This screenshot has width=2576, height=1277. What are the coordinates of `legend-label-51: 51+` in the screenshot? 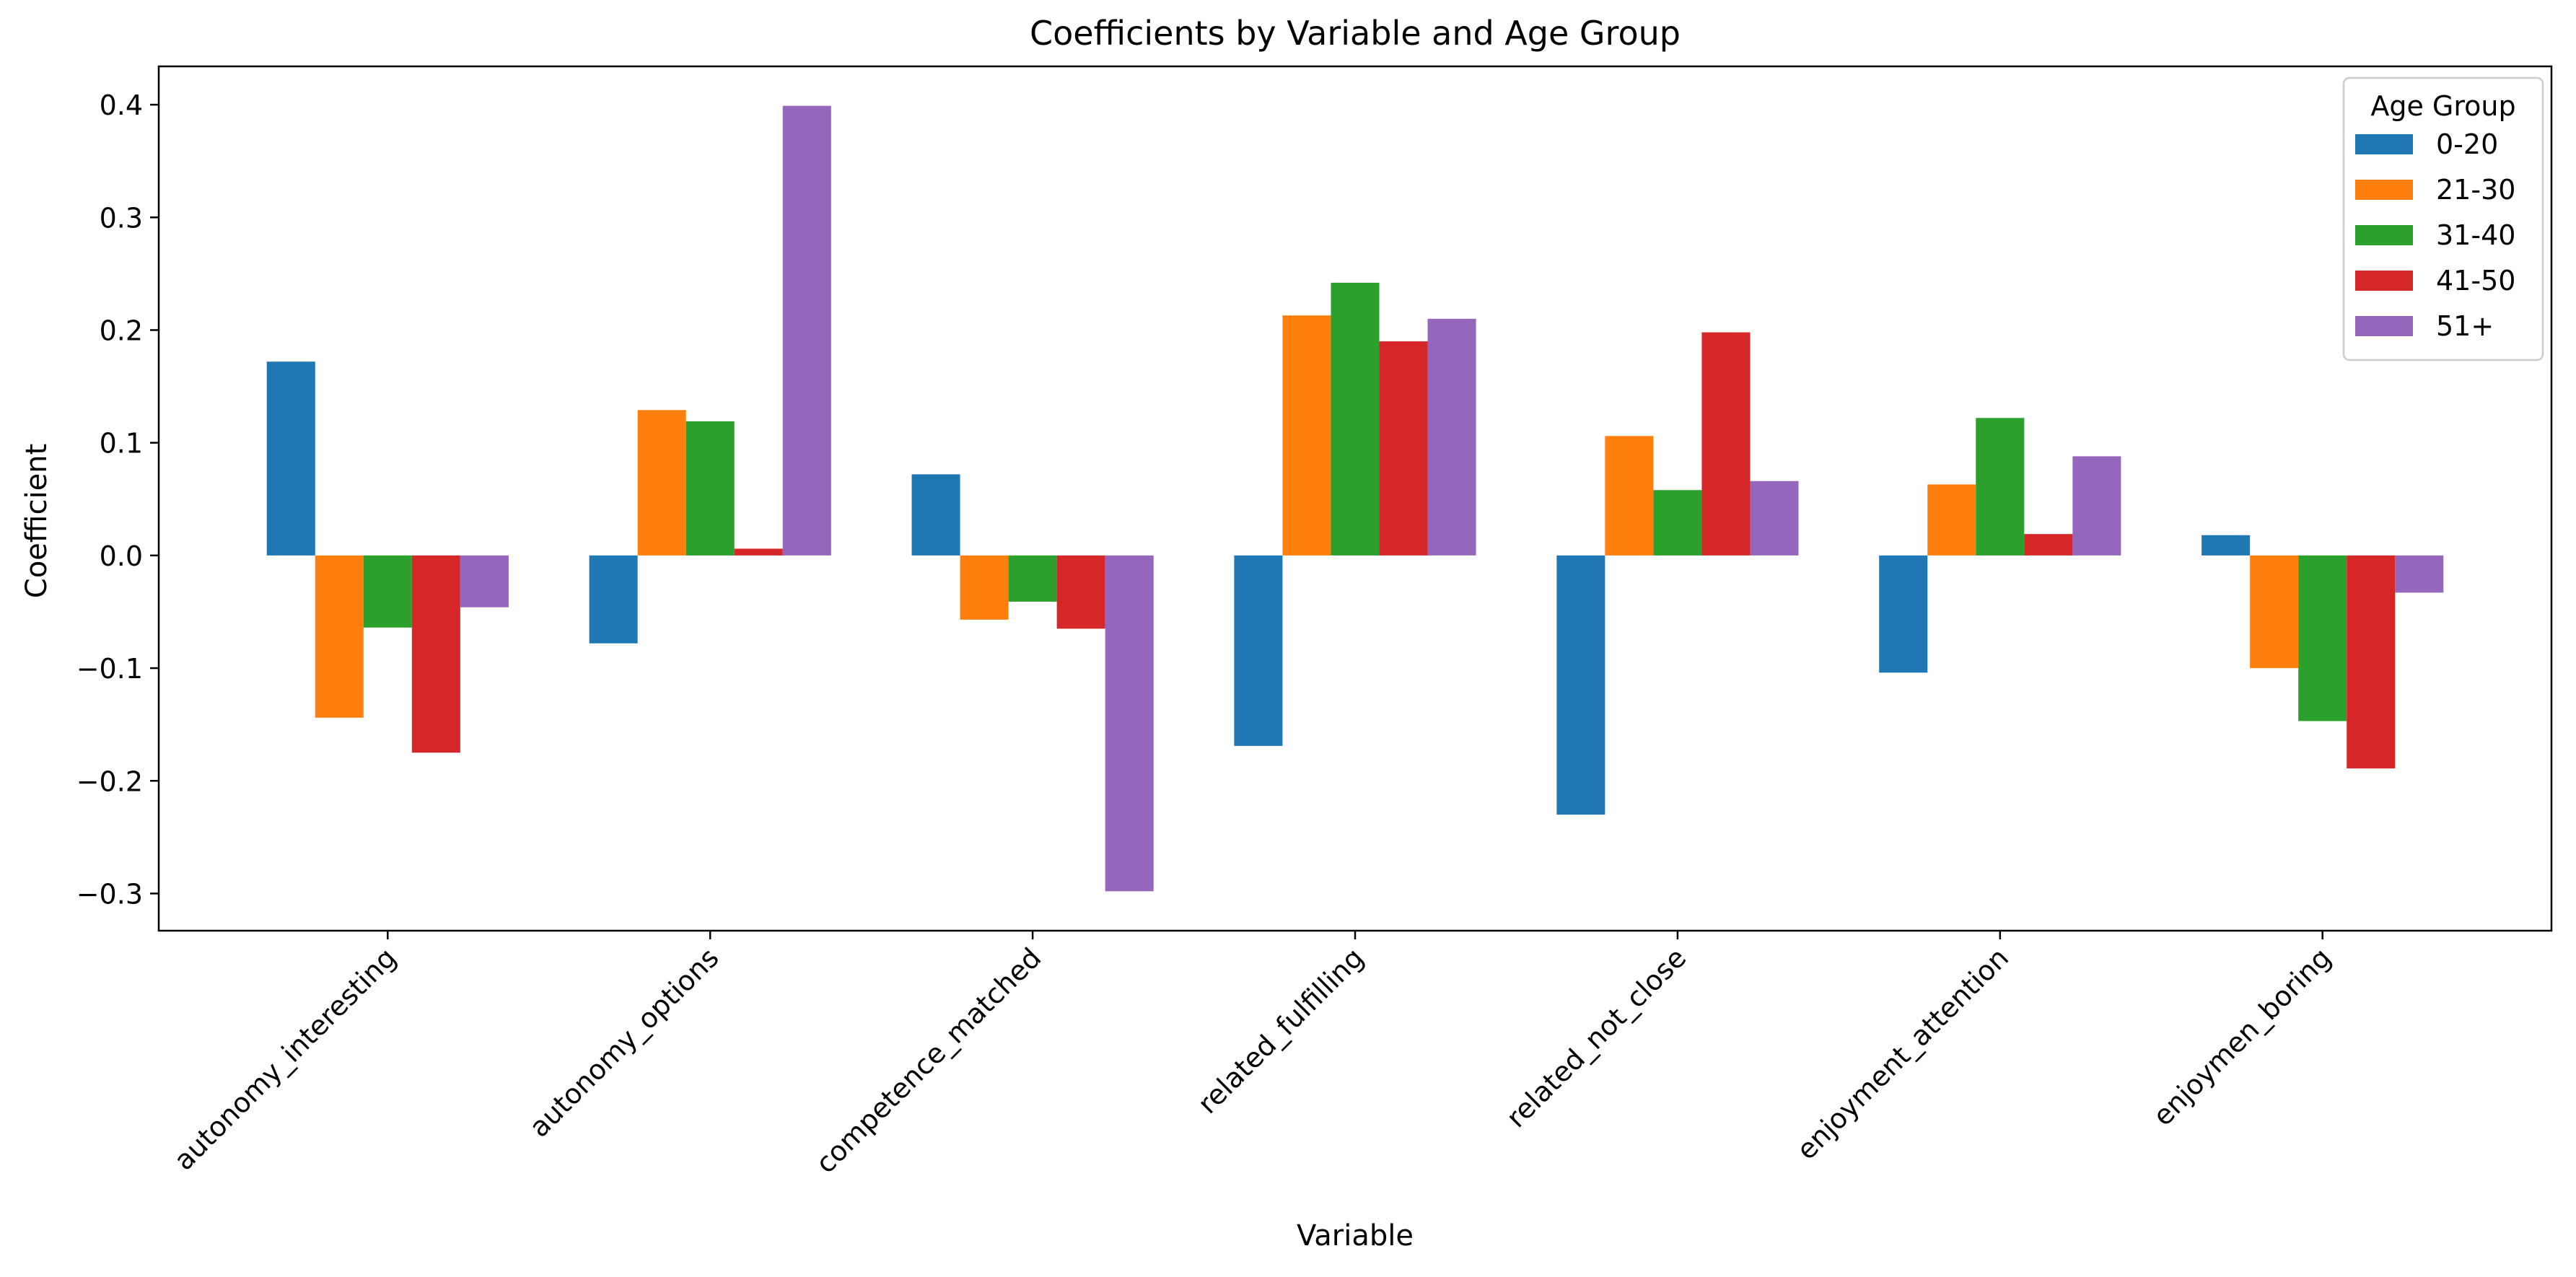 It's located at (2465, 326).